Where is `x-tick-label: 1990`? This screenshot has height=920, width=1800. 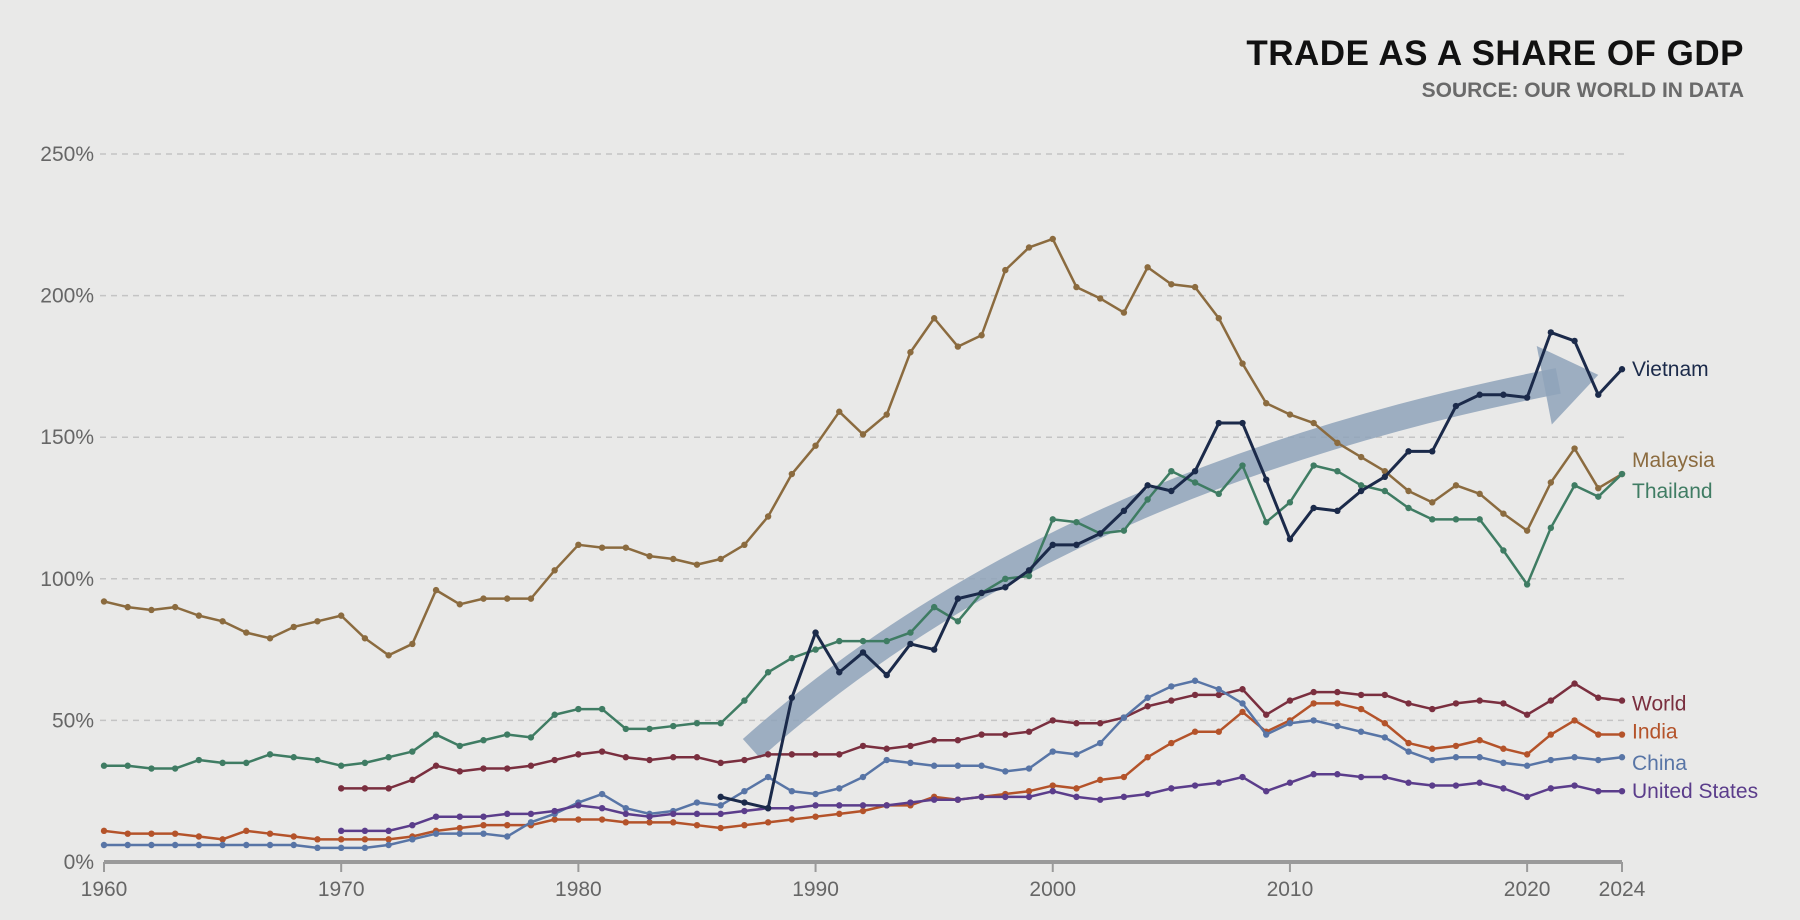 x-tick-label: 1990 is located at coordinates (815, 889).